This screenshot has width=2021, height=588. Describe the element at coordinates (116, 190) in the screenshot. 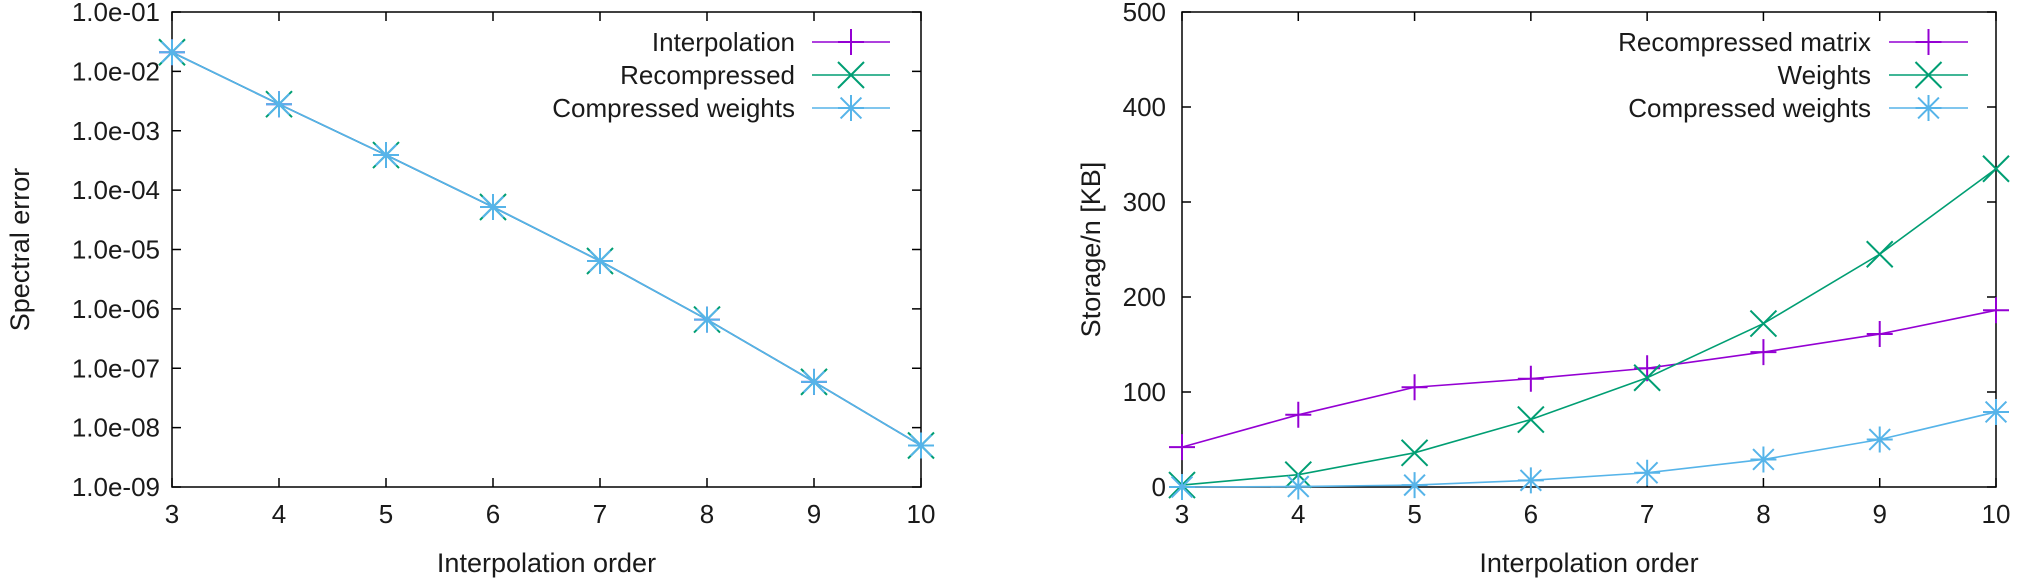

I see `y-tick-label: 1.0e-04` at that location.